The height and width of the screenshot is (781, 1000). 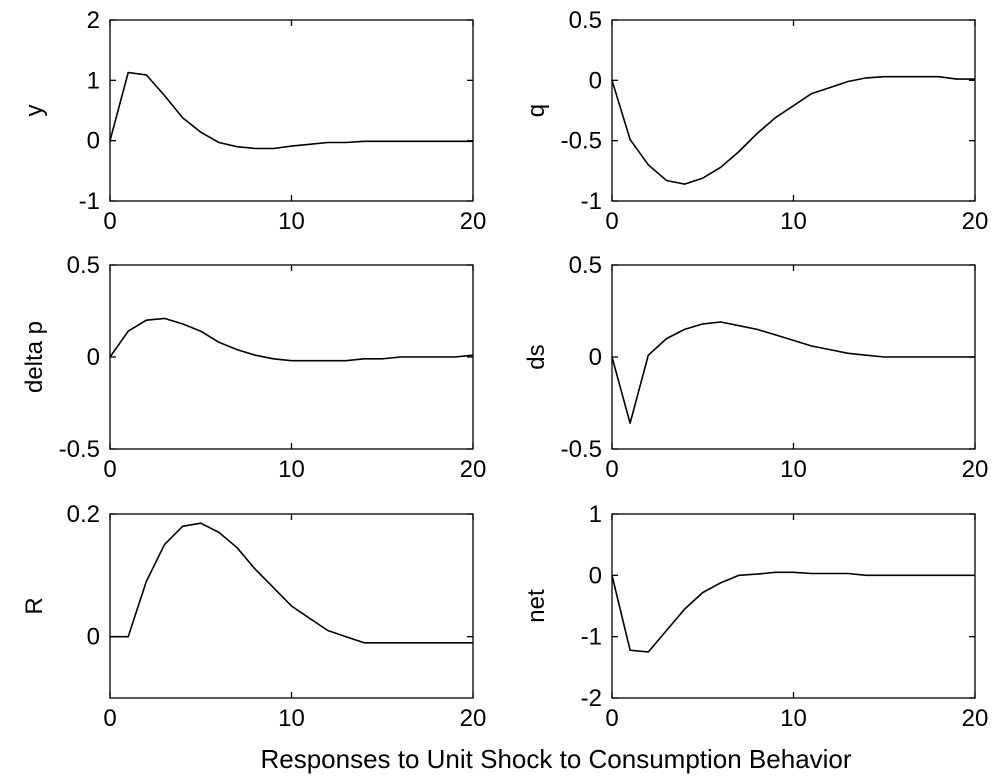 What do you see at coordinates (536, 606) in the screenshot?
I see `y-axis-label: net` at bounding box center [536, 606].